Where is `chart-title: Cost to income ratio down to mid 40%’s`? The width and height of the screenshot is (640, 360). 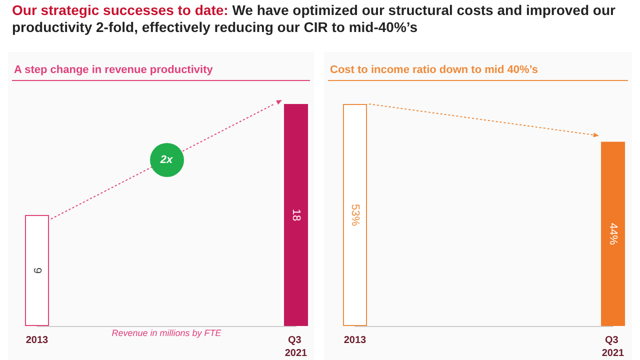 chart-title: Cost to income ratio down to mid 40%’s is located at coordinates (434, 70).